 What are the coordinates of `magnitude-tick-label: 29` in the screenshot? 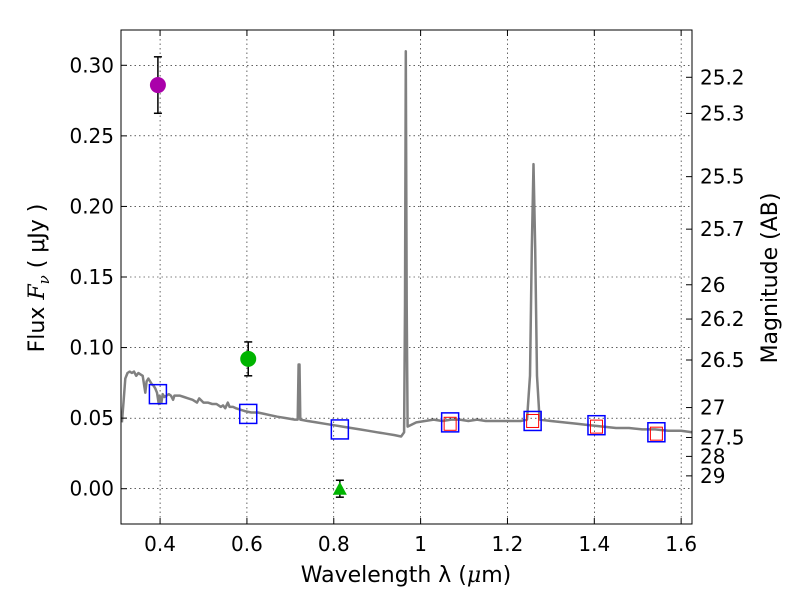 It's located at (712, 476).